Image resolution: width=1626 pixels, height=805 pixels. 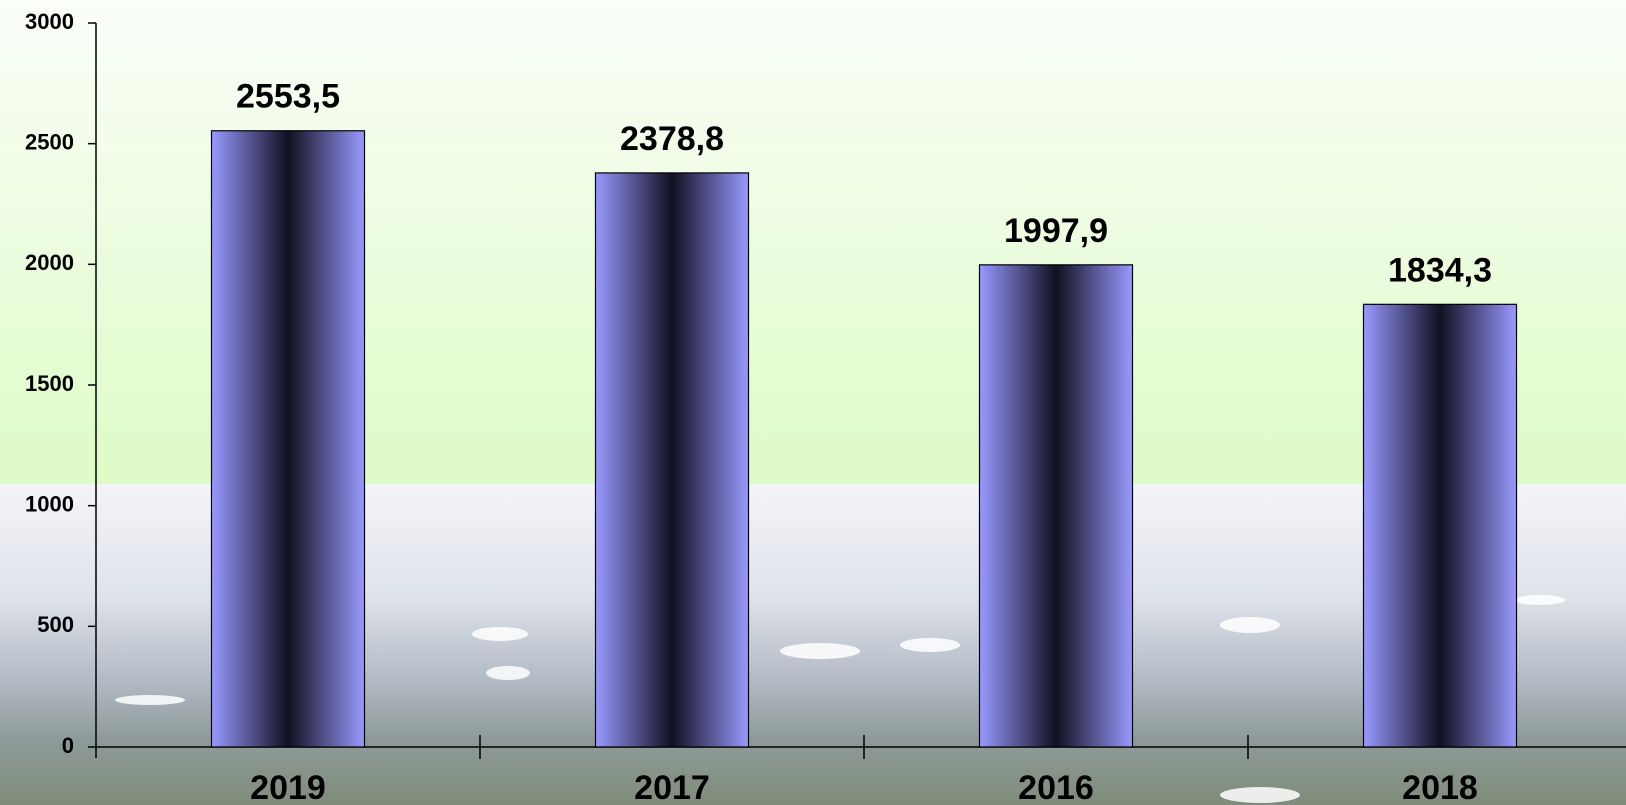 I want to click on x-tick-label: 2016, so click(x=1056, y=787).